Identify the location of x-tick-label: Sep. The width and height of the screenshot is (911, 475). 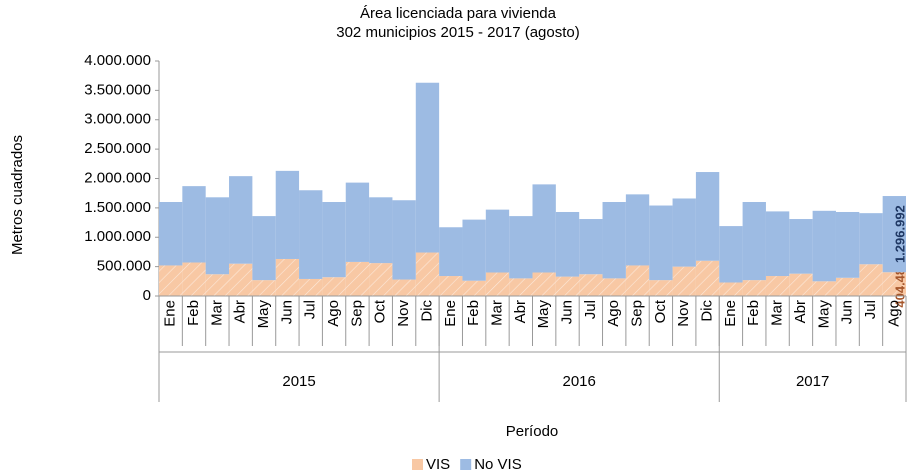
(356, 313).